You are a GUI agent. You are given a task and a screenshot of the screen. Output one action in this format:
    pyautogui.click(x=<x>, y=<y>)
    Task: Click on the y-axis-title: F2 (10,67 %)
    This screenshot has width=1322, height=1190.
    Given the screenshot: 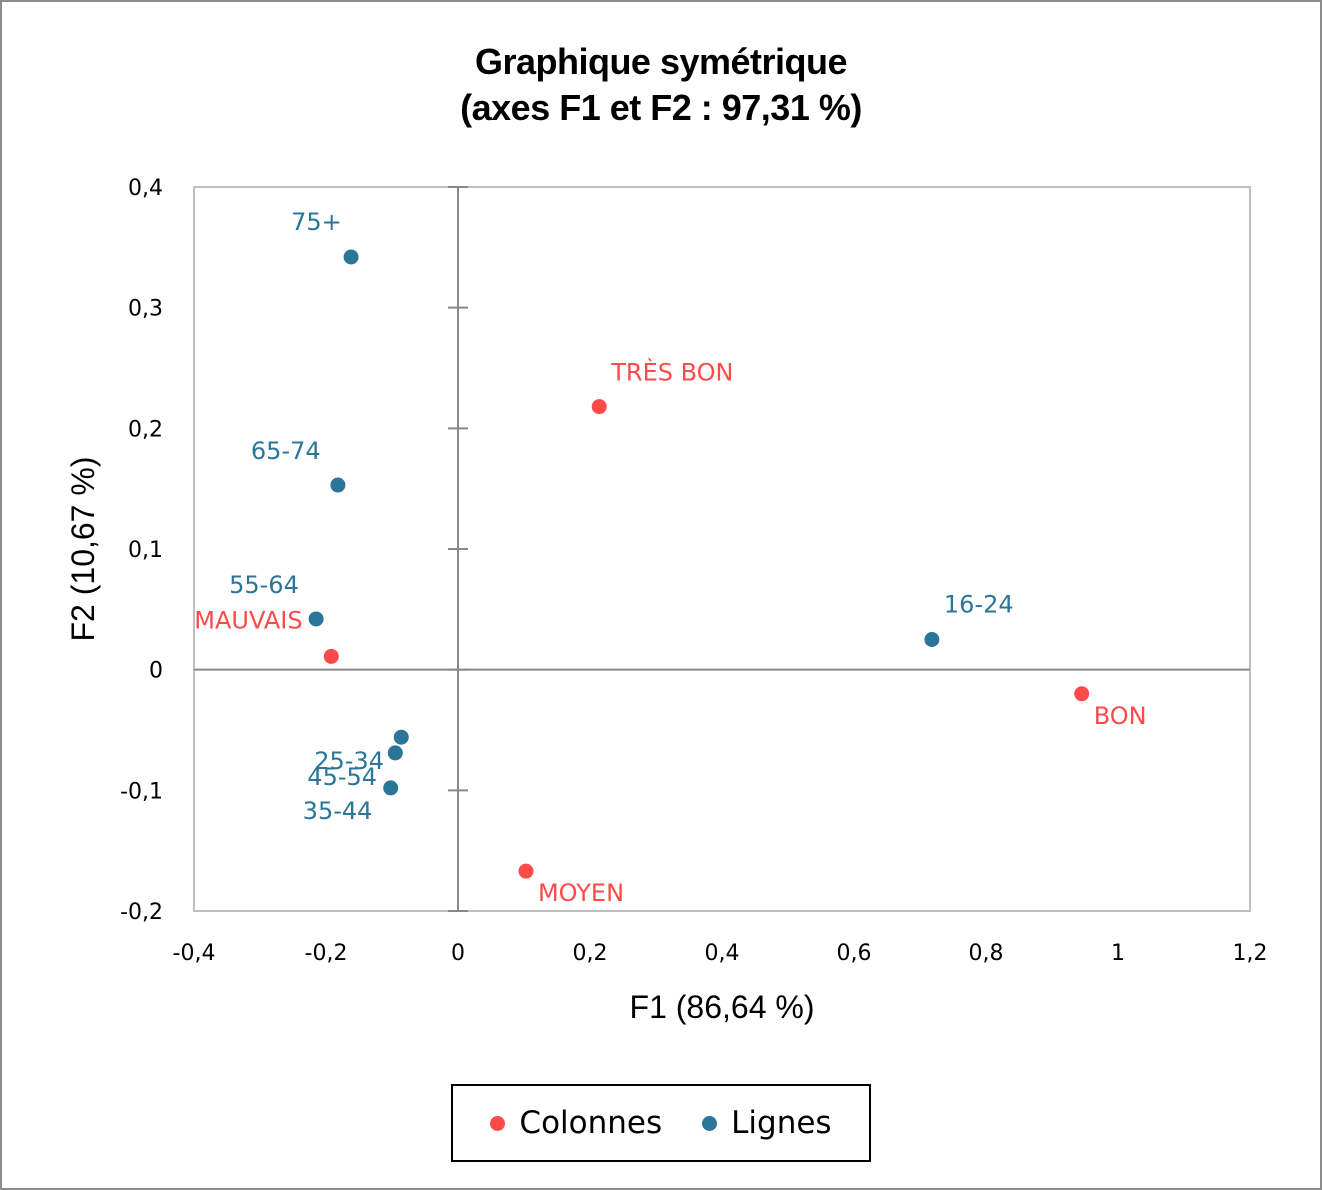 What is the action you would take?
    pyautogui.click(x=83, y=549)
    